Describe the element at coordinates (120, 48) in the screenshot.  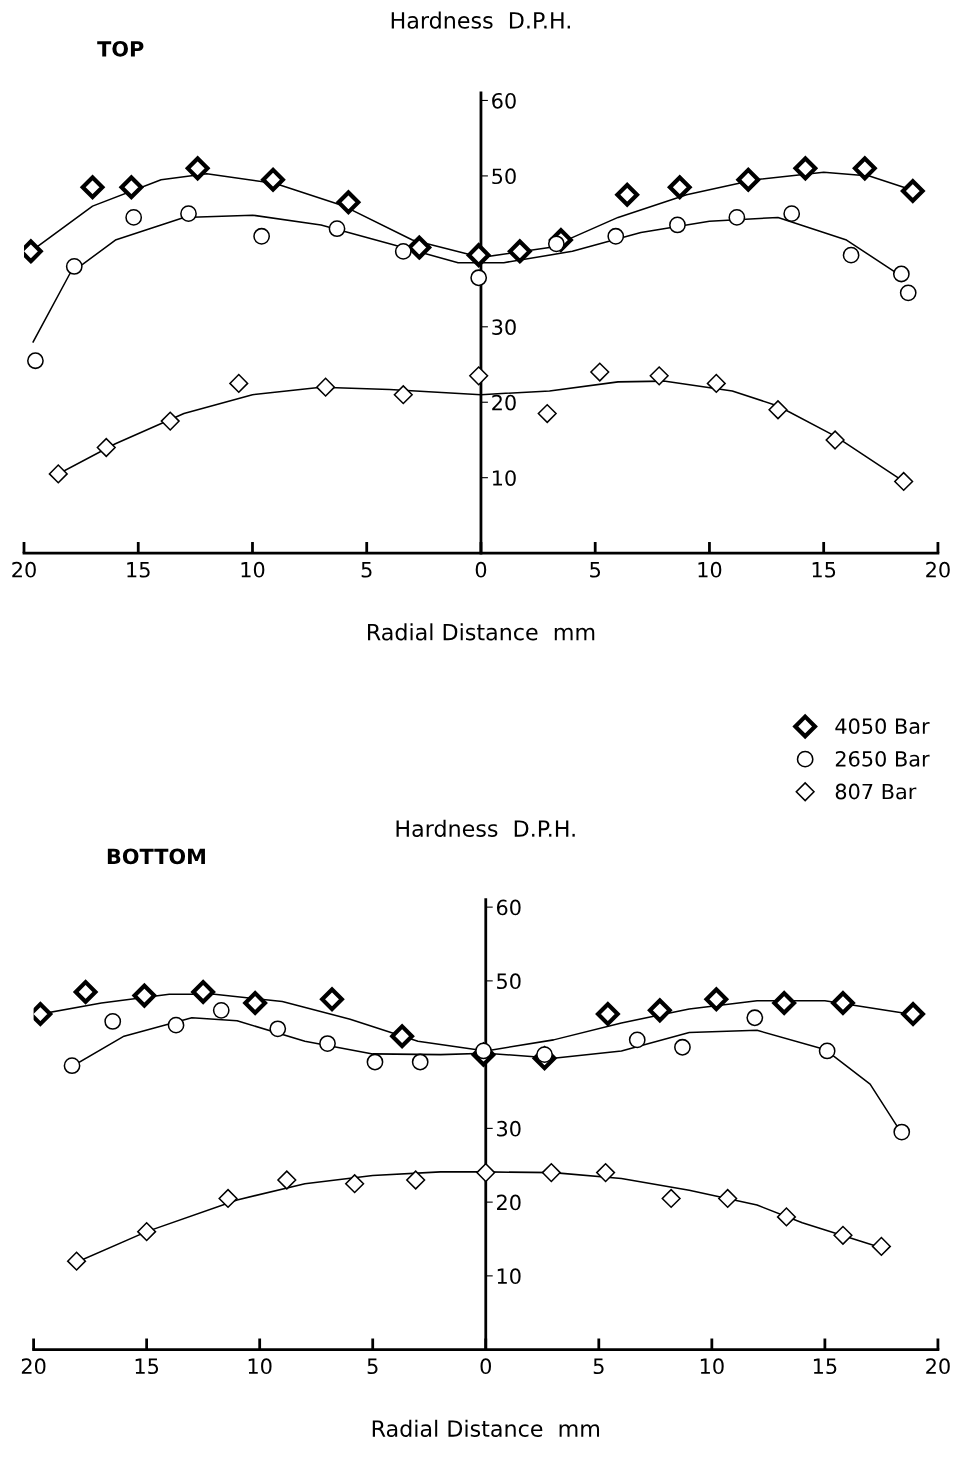
I see `chart-title: TOP` at that location.